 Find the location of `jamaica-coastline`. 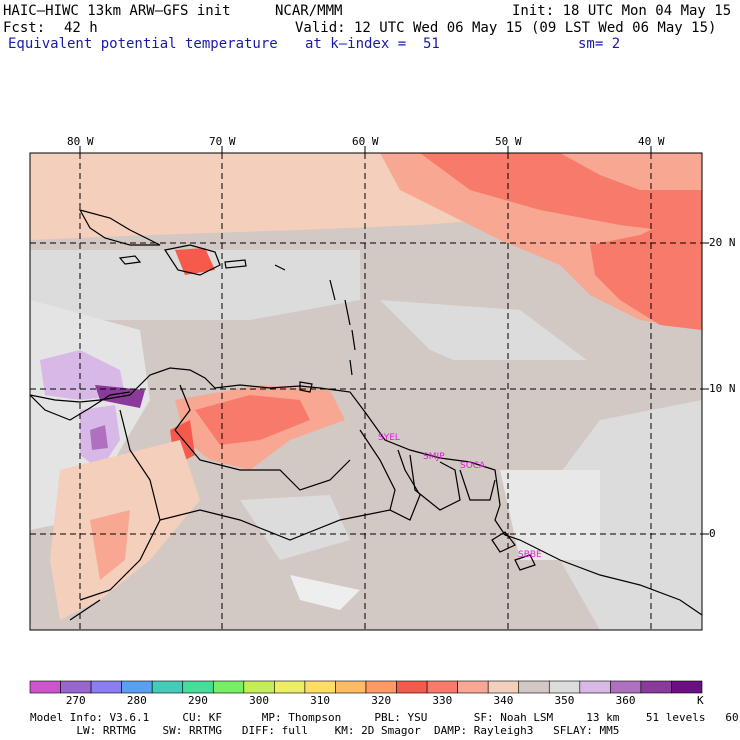

jamaica-coastline is located at coordinates (130, 260).